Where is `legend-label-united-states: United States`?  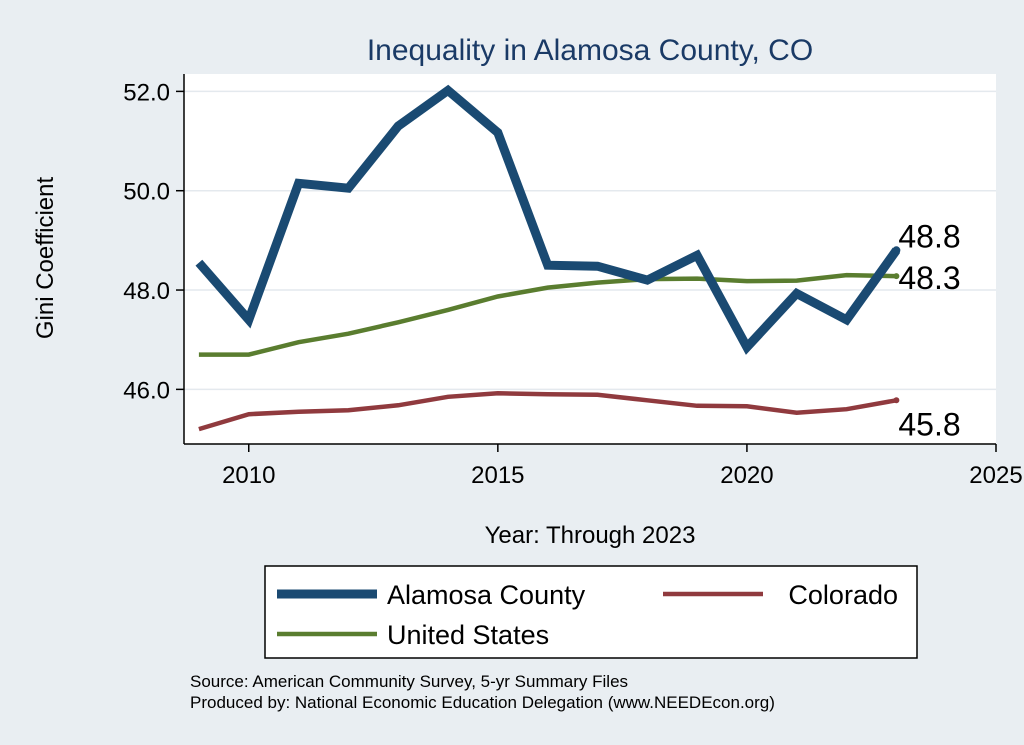
legend-label-united-states: United States is located at coordinates (468, 635).